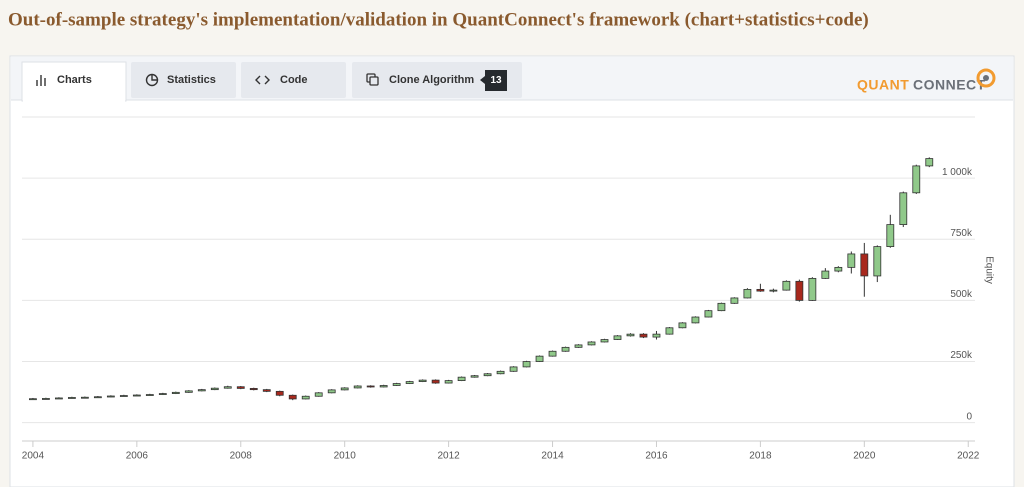 Image resolution: width=1024 pixels, height=487 pixels. What do you see at coordinates (431, 80) in the screenshot?
I see `tab-label: Clone Algorithm` at bounding box center [431, 80].